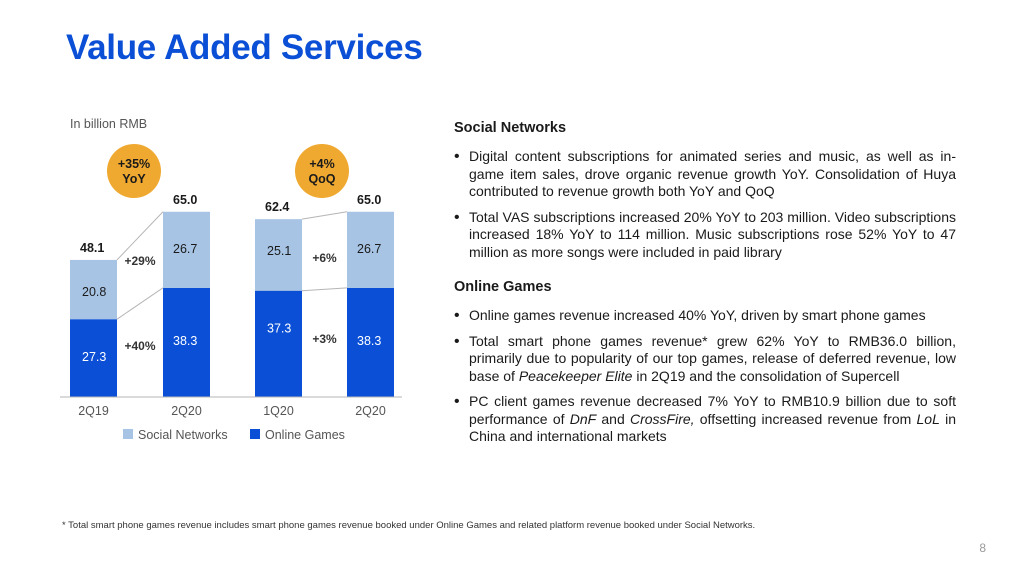 The height and width of the screenshot is (576, 1024). I want to click on section-heading: Social Networks, so click(510, 128).